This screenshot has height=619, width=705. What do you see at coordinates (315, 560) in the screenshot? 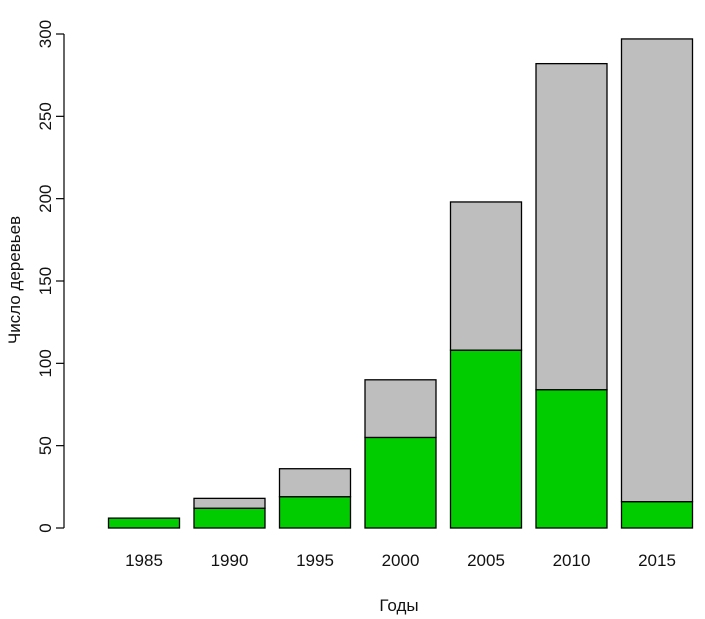
I see `x-tick-label-1995: 1995` at bounding box center [315, 560].